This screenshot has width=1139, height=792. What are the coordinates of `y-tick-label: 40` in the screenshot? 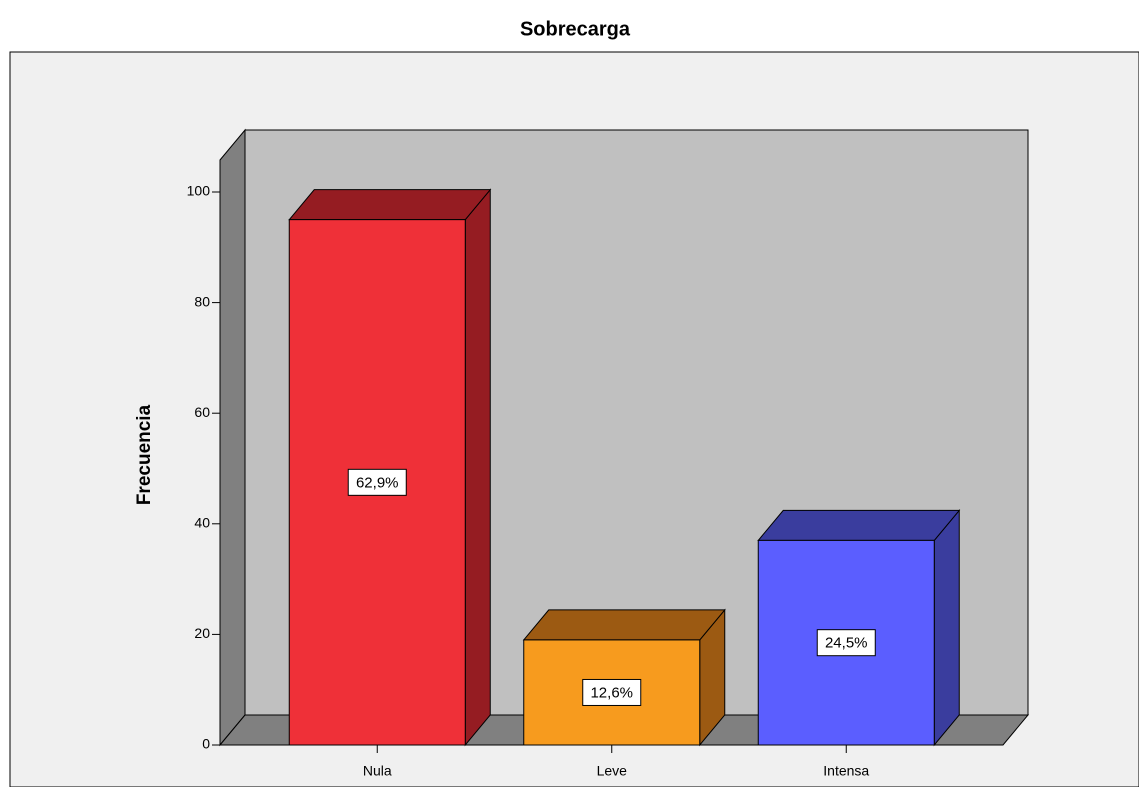 It's located at (202, 523).